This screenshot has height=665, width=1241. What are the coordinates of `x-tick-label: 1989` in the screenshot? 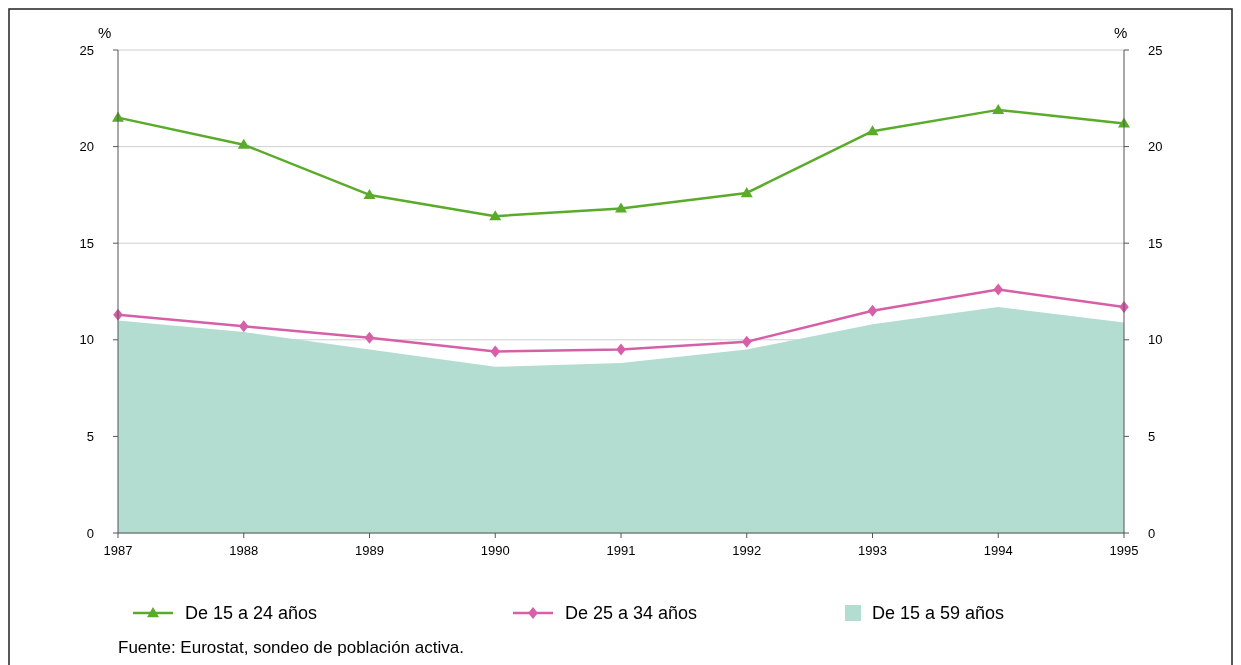 It's located at (369, 550).